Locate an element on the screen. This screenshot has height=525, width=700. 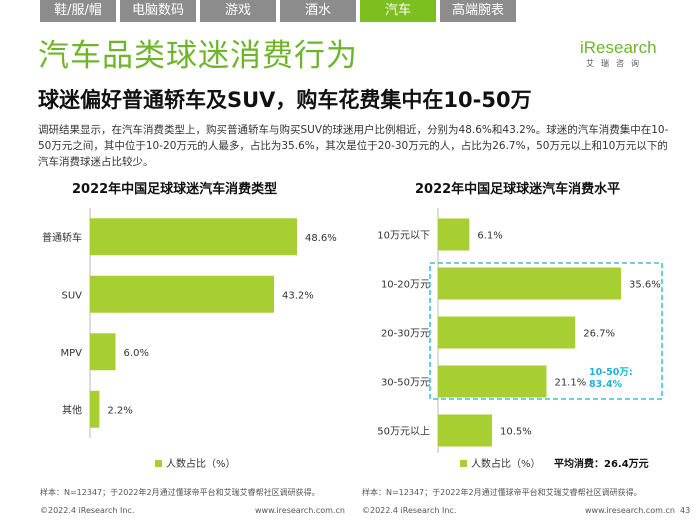
chart-title-spend-level: 2022年中国足球球迷汽车消费水平 is located at coordinates (518, 189).